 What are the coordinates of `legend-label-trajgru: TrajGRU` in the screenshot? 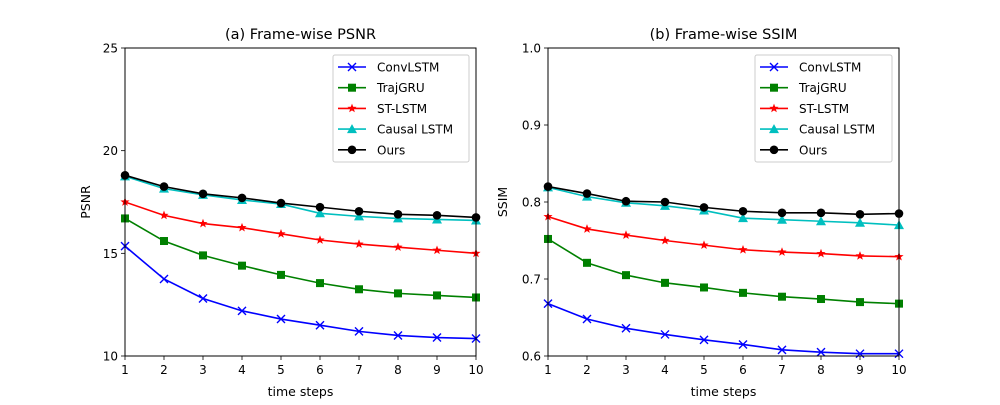 It's located at (822, 88).